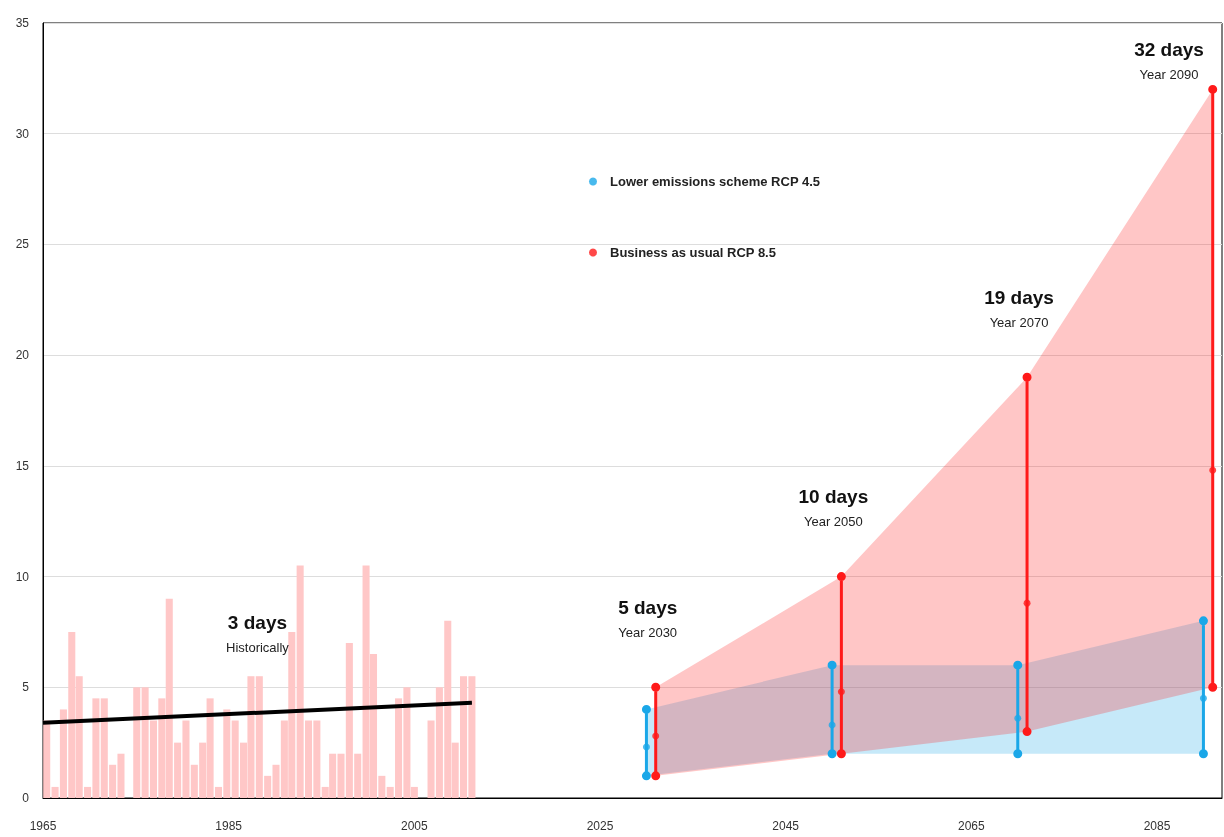 The image size is (1224, 837). What do you see at coordinates (43, 826) in the screenshot?
I see `x-tick-label: 1965` at bounding box center [43, 826].